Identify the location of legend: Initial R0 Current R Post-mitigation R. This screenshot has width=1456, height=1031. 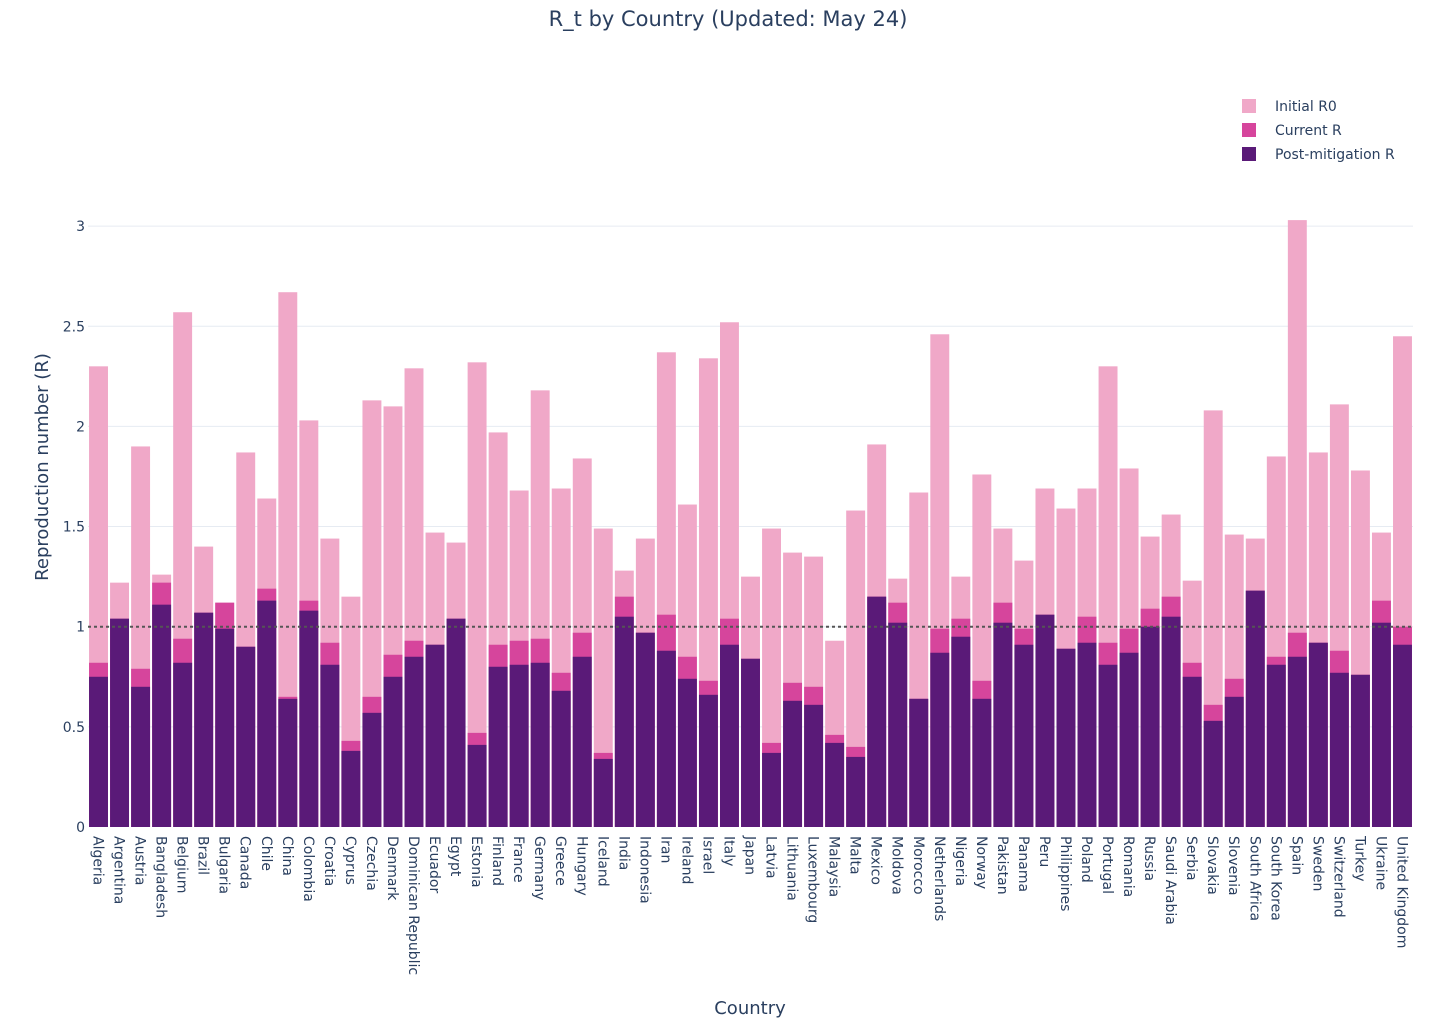
(1318, 131).